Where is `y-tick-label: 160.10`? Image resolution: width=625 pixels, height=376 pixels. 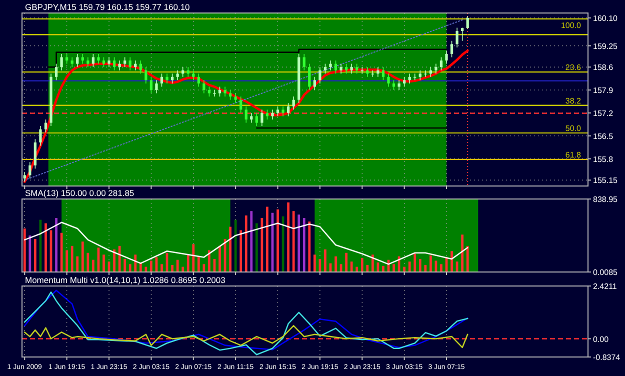 y-tick-label: 160.10 is located at coordinates (605, 18).